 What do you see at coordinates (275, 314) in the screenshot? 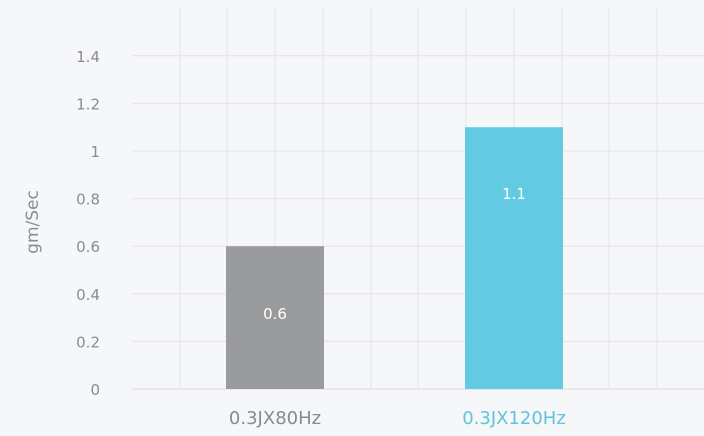
I see `bar-data-label: 0.6` at bounding box center [275, 314].